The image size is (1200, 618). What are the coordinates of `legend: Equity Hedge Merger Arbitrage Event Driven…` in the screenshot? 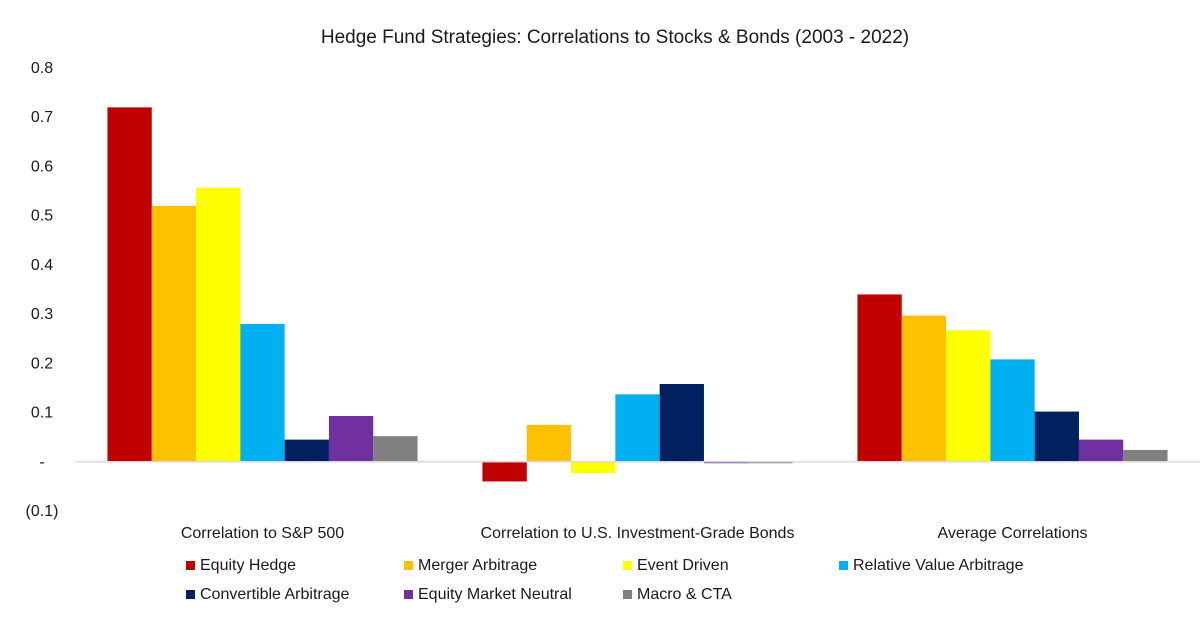 It's located at (605, 580).